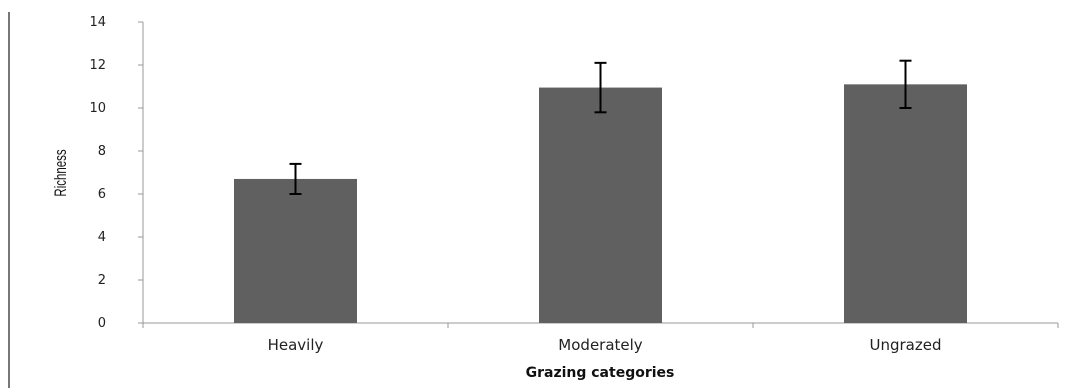  Describe the element at coordinates (102, 151) in the screenshot. I see `y-tick-label: 8` at that location.